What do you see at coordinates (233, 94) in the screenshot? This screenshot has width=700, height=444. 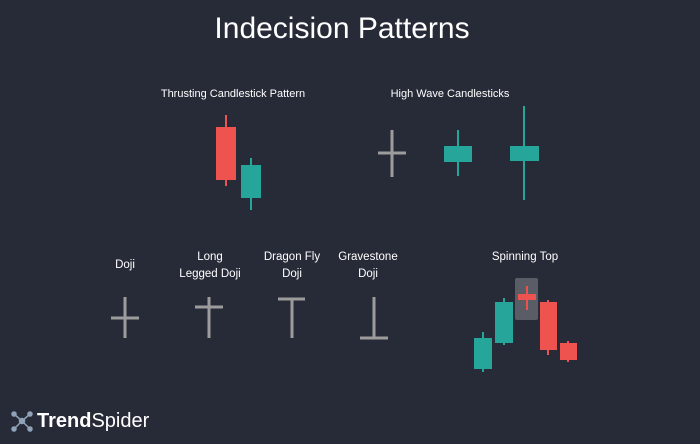 I see `pattern-label: Thrusting Candlestick Pattern` at bounding box center [233, 94].